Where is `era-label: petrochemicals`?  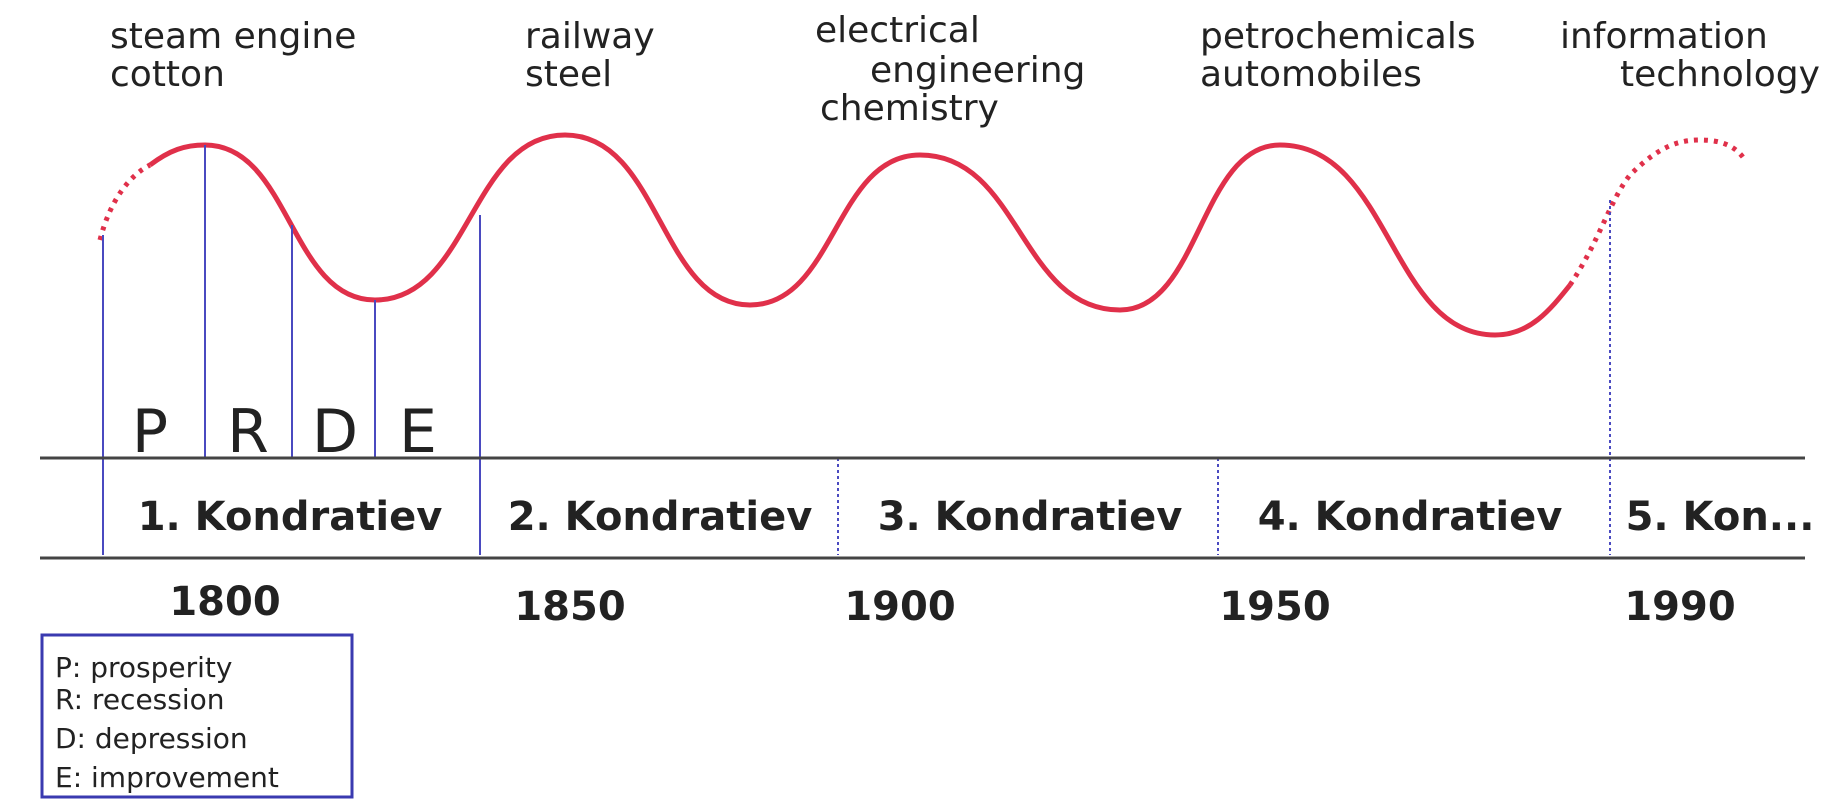
era-label: petrochemicals is located at coordinates (1338, 36).